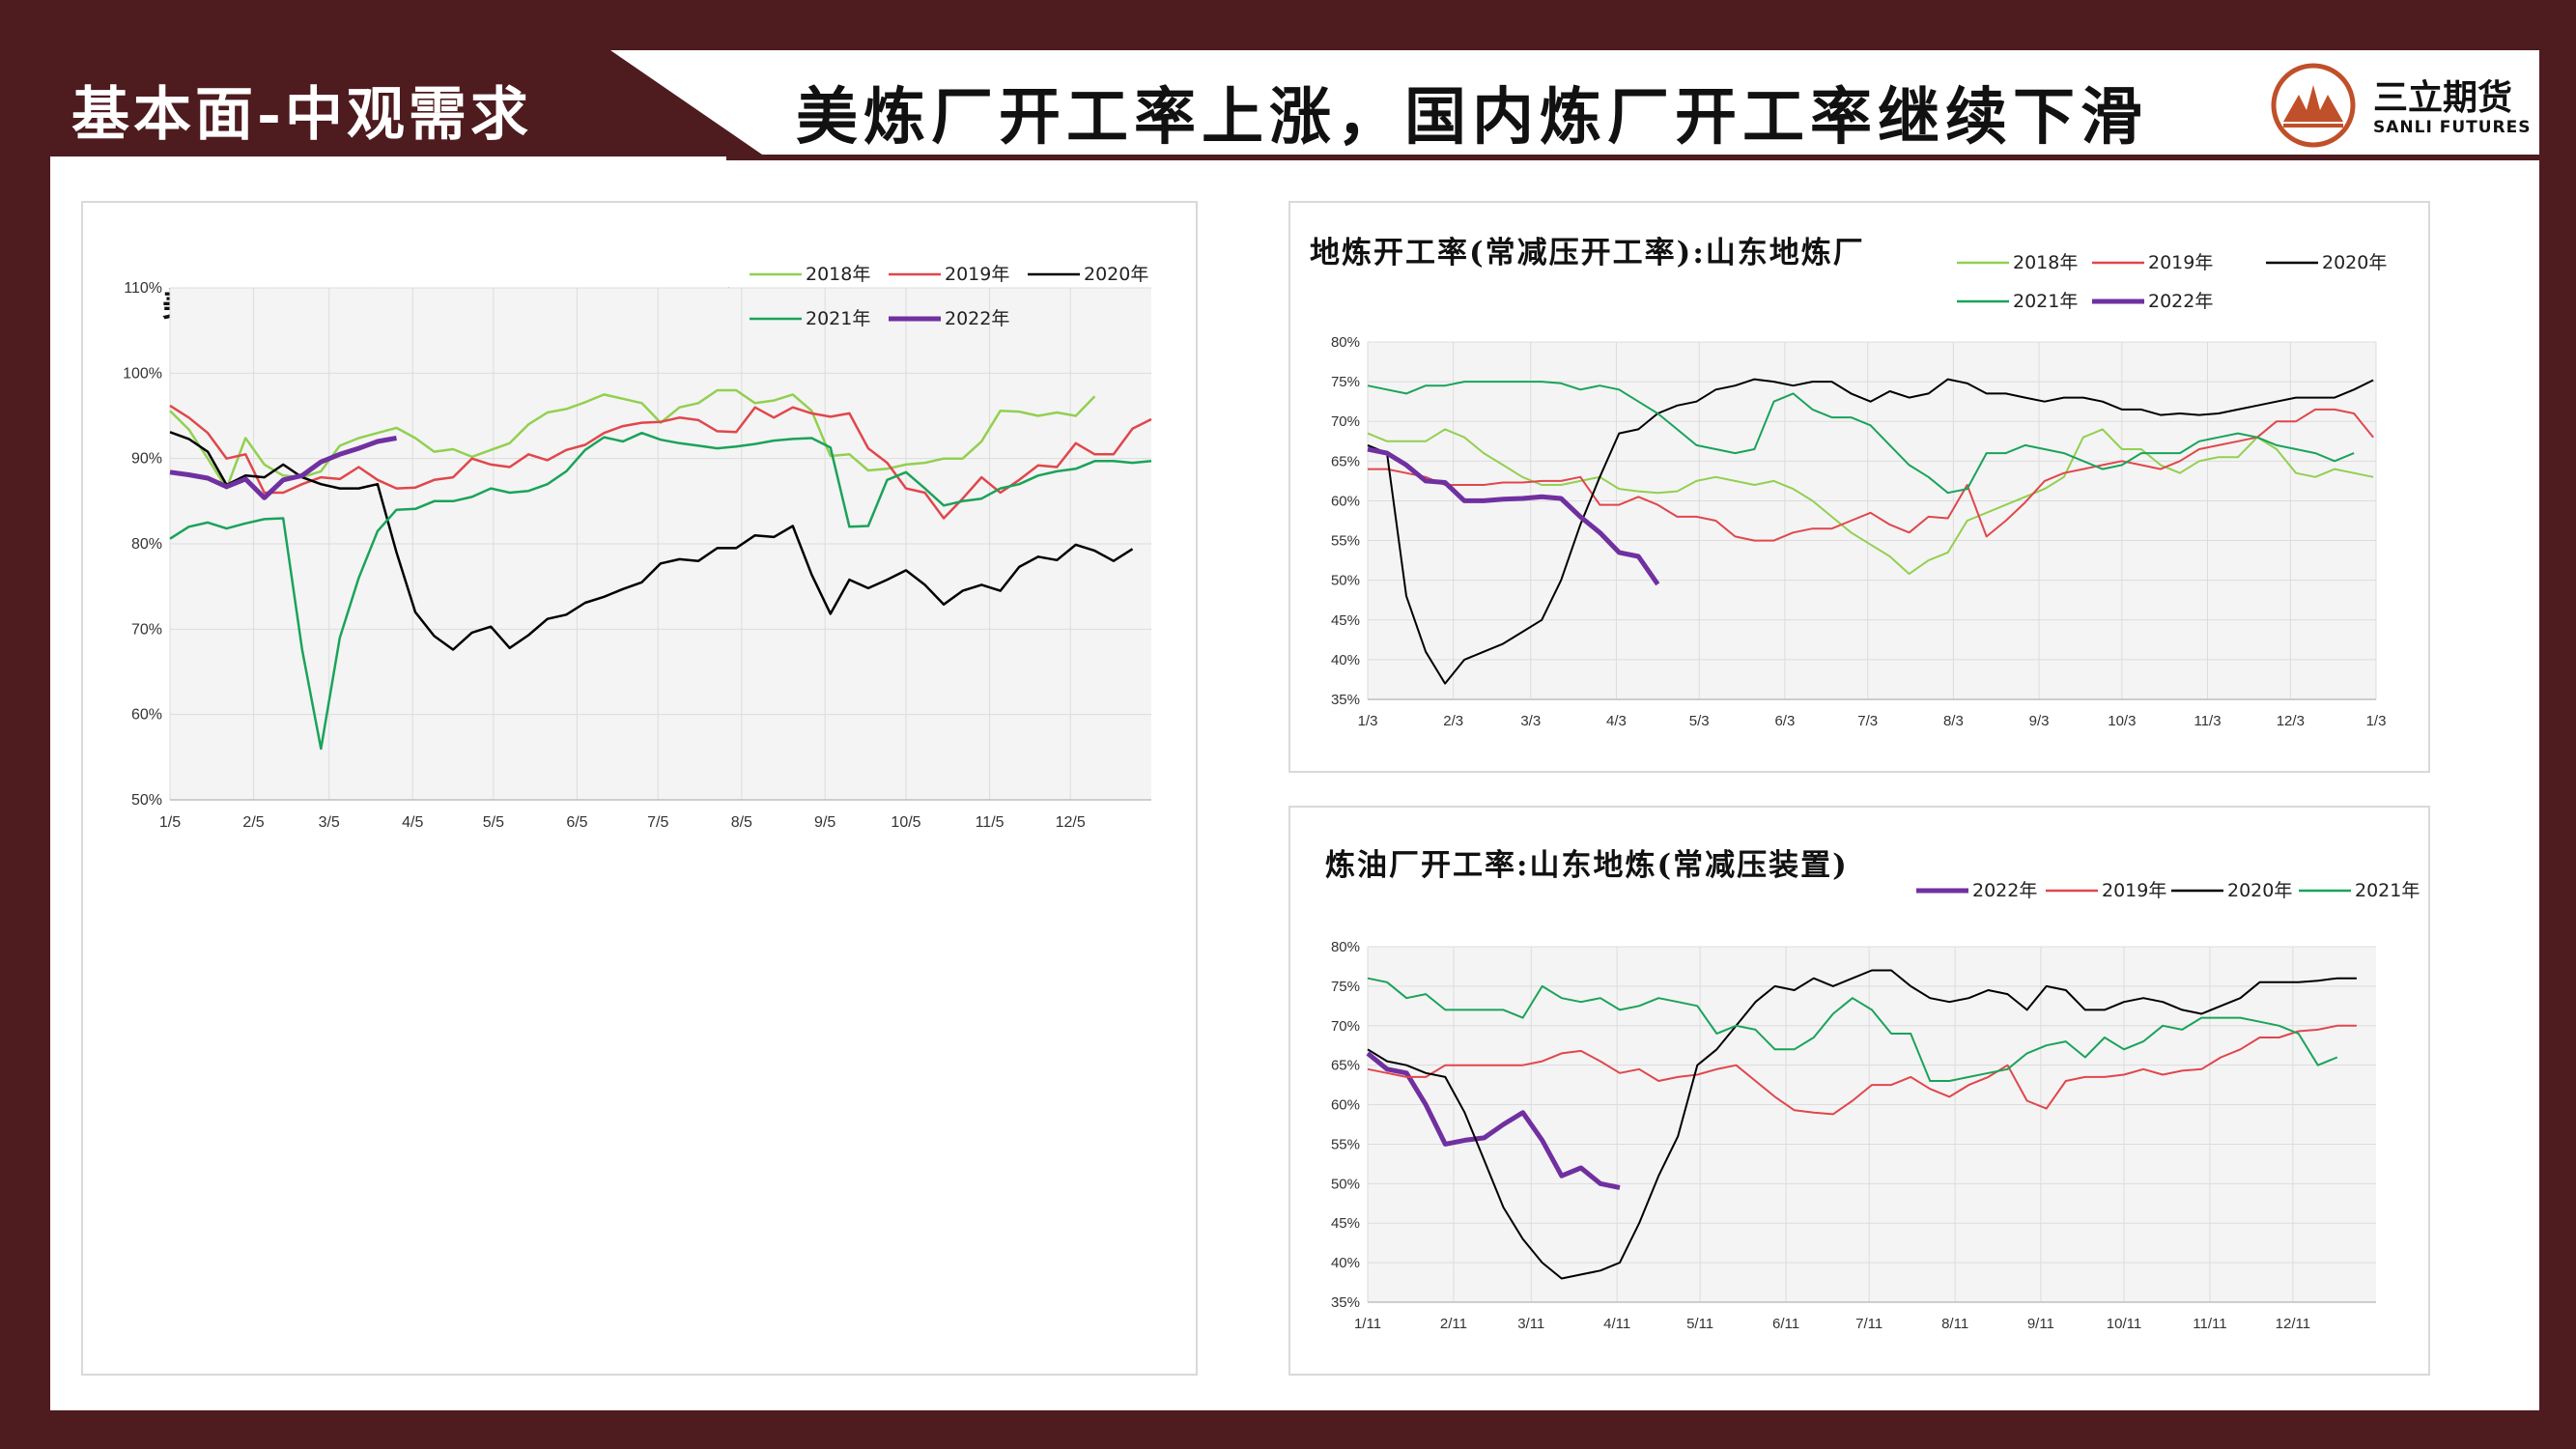 The height and width of the screenshot is (1449, 2576). I want to click on y-tick-label: 35%, so click(1345, 700).